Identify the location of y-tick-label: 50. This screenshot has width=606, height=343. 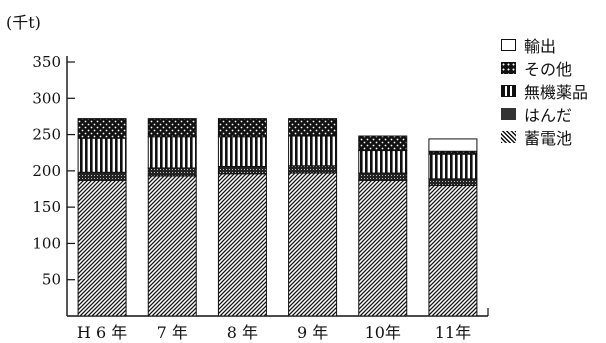
(51, 280).